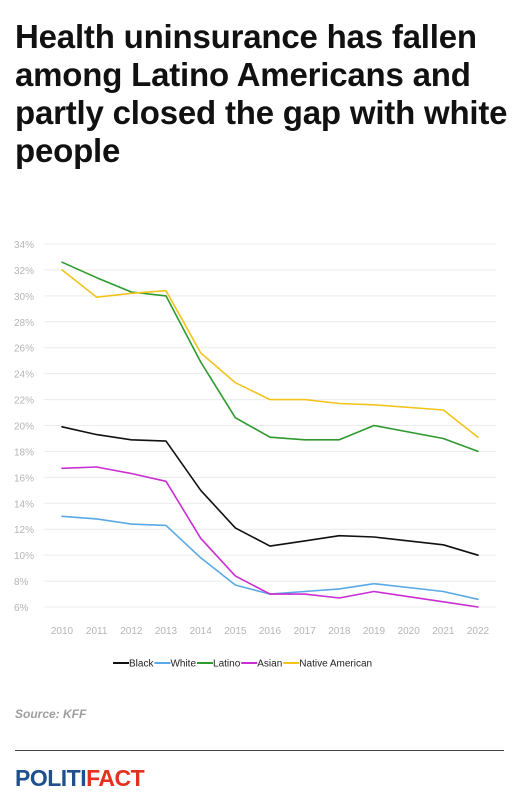 The width and height of the screenshot is (519, 799). I want to click on x-tick-label: 2022, so click(478, 631).